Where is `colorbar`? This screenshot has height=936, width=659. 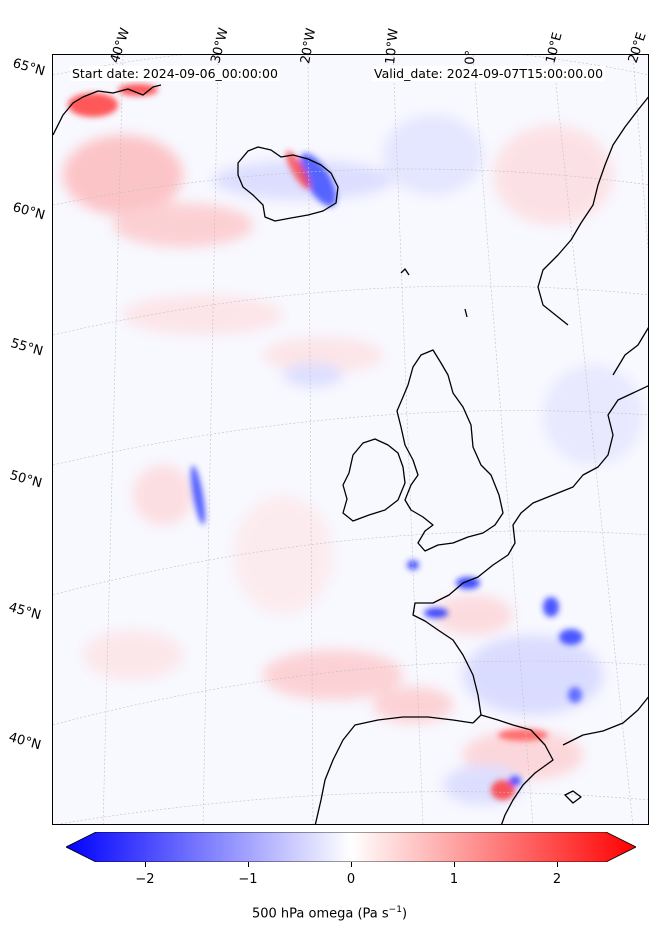
colorbar is located at coordinates (351, 847).